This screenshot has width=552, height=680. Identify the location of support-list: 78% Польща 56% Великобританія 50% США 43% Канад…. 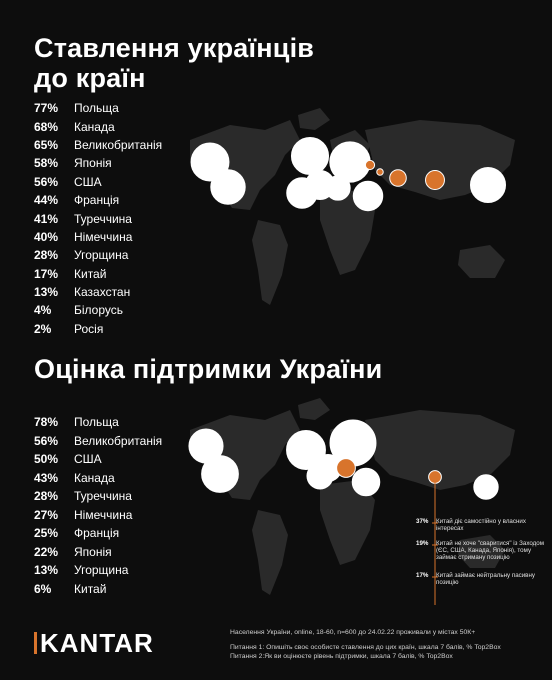
(98, 505).